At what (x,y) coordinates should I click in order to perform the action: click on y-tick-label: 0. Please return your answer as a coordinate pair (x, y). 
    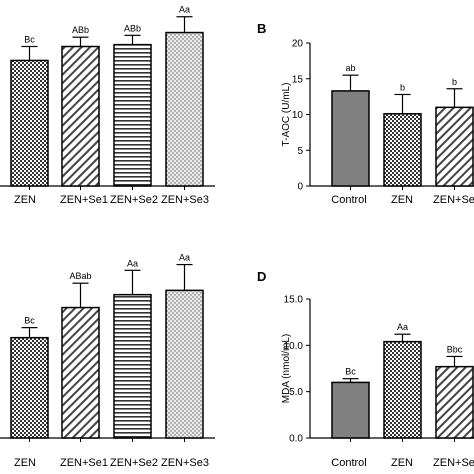
    Looking at the image, I should click on (300, 187).